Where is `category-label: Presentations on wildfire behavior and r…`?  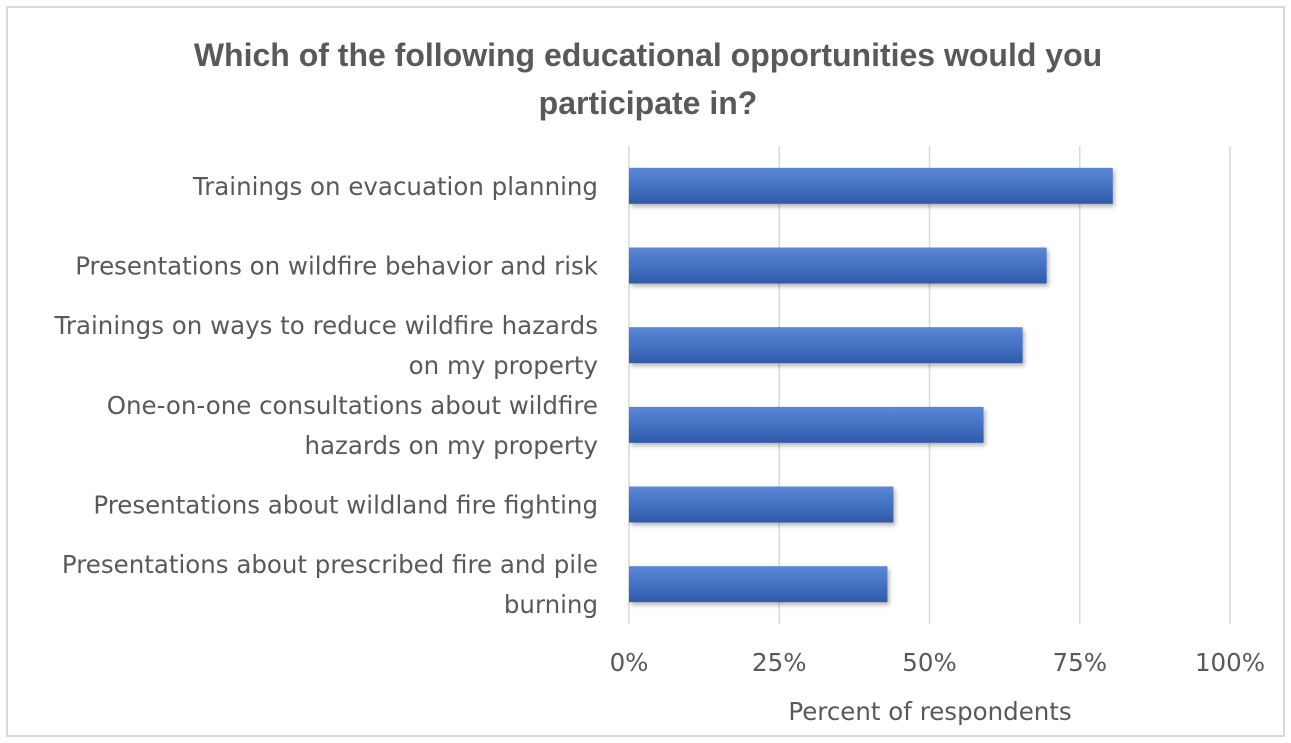 category-label: Presentations on wildfire behavior and r… is located at coordinates (337, 266).